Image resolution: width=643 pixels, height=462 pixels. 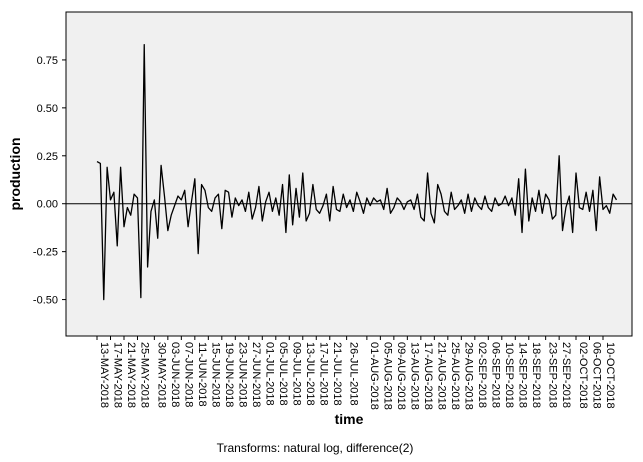 What do you see at coordinates (536, 375) in the screenshot?
I see `x-tick-label: 18-SEP-2018` at bounding box center [536, 375].